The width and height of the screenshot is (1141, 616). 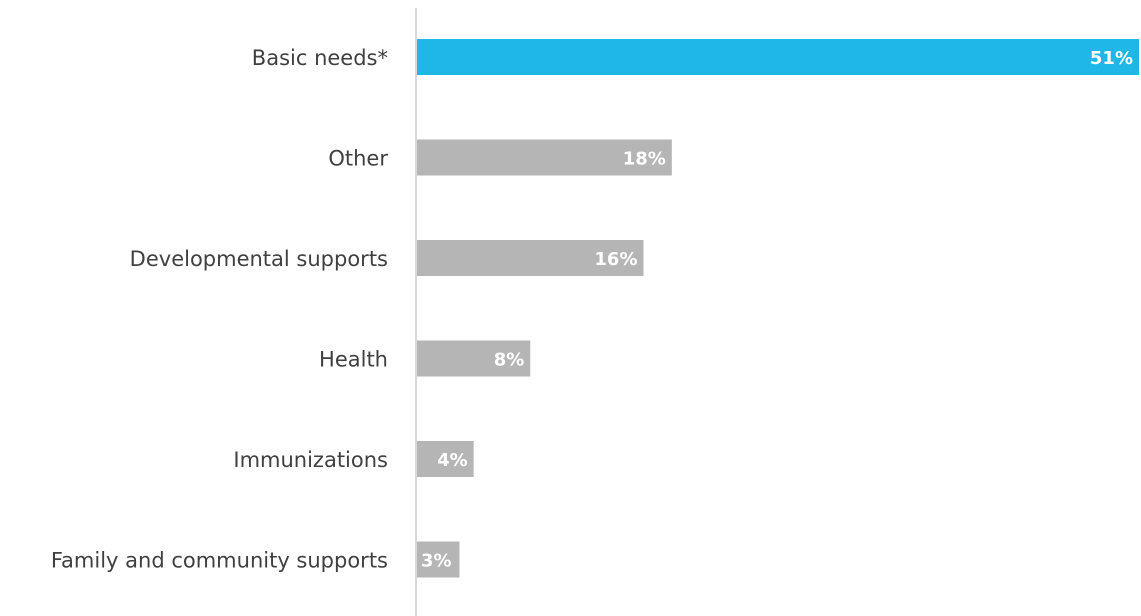 I want to click on value-label: 3%, so click(x=436, y=561).